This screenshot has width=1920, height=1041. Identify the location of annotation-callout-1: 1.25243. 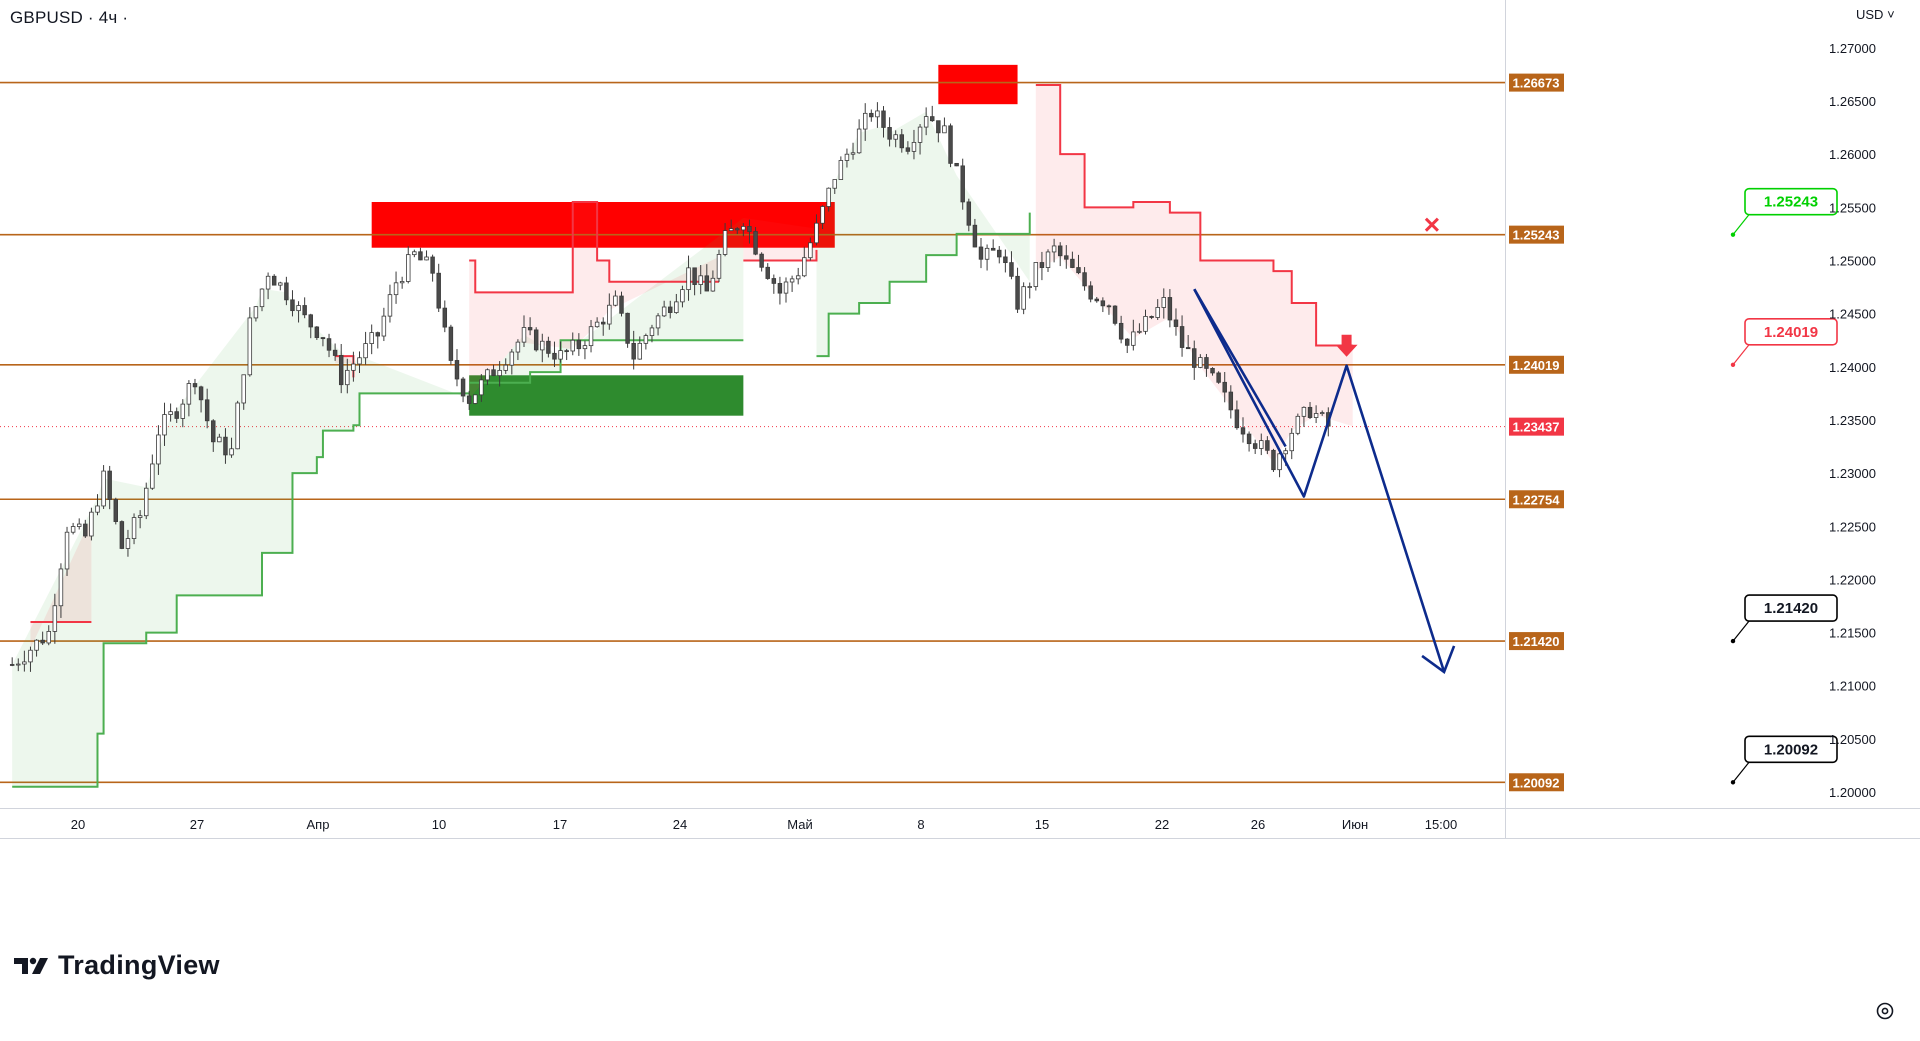
(1784, 212).